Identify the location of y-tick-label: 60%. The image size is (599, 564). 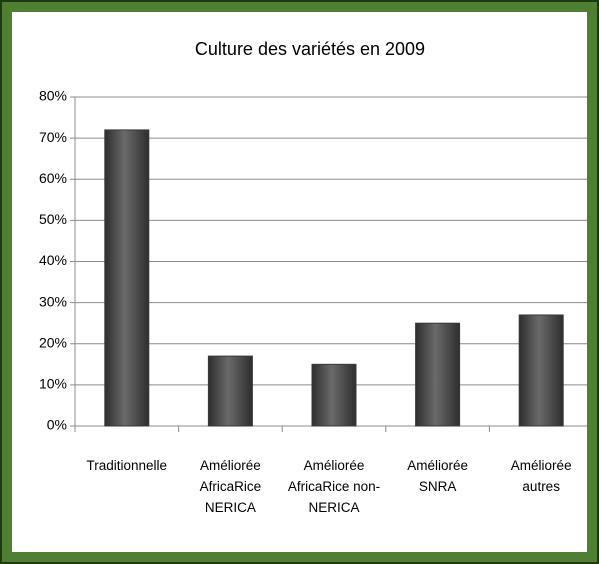
(53, 178).